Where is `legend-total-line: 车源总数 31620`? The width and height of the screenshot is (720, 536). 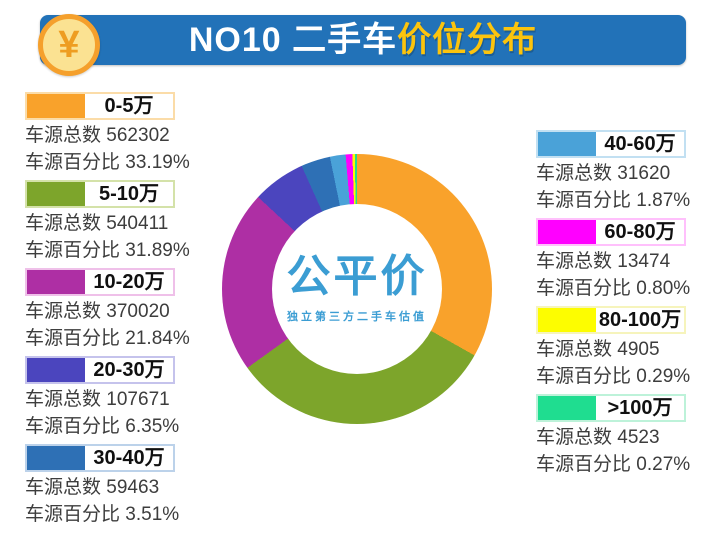 legend-total-line: 车源总数 31620 is located at coordinates (613, 174).